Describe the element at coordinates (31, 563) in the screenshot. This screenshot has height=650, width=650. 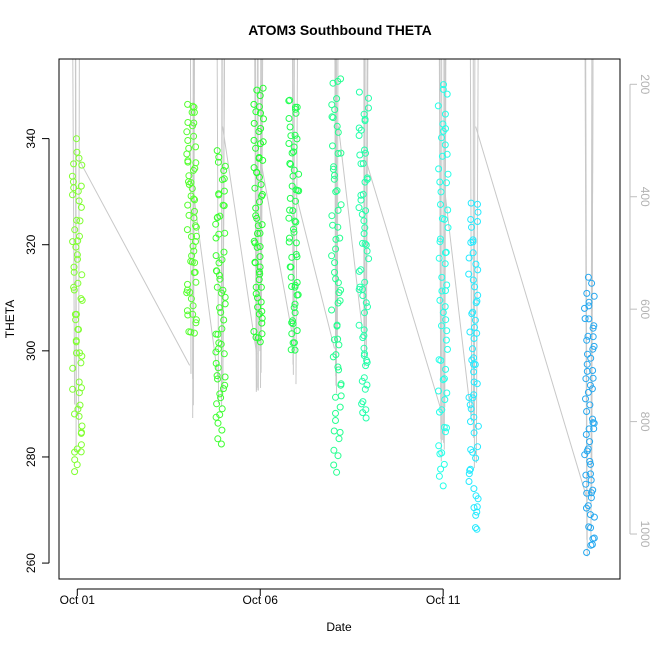
I see `y-tick-label: 260` at that location.